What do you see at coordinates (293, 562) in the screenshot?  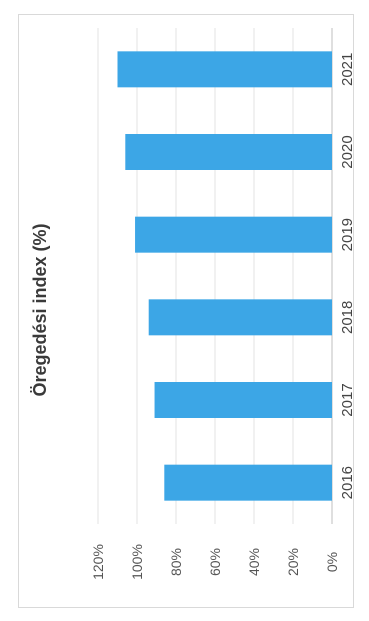 I see `y-tick-label: 20%` at bounding box center [293, 562].